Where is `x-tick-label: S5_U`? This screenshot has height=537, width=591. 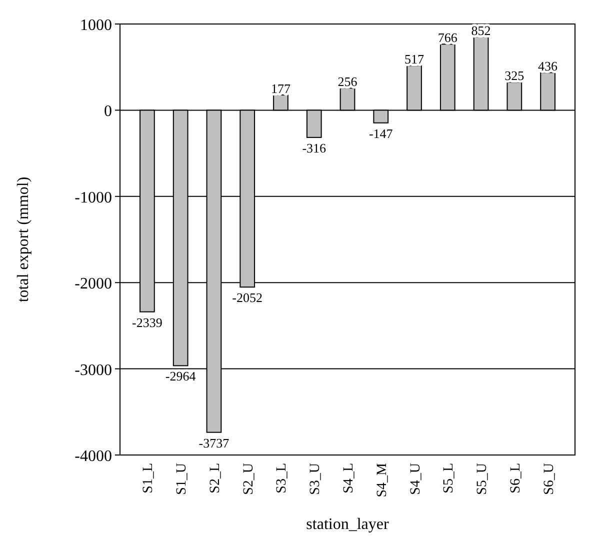 x-tick-label: S5_U is located at coordinates (482, 479).